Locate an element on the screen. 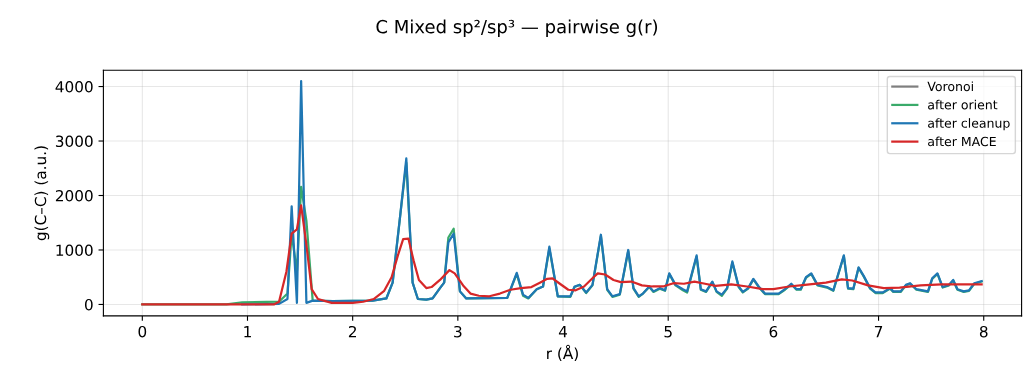  x-tick-label: 2 is located at coordinates (352, 331).